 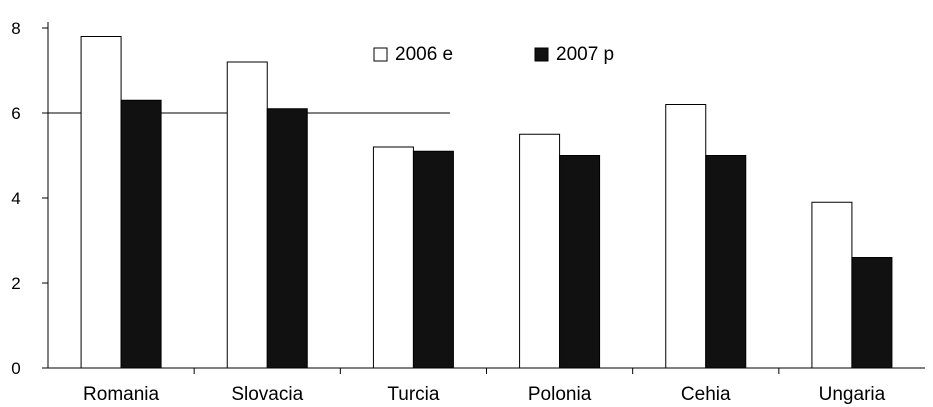 I want to click on y-tick-label: 0, so click(x=15, y=368).